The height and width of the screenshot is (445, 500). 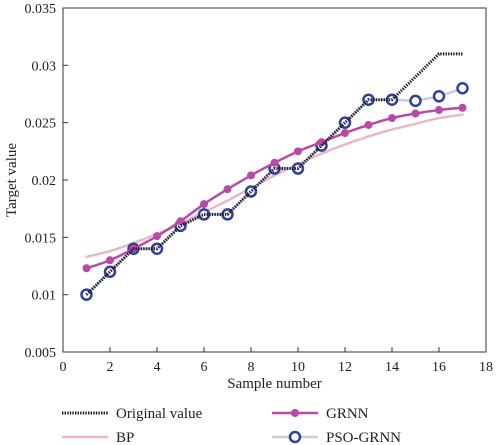 I want to click on x-tick-label: 10, so click(x=298, y=367).